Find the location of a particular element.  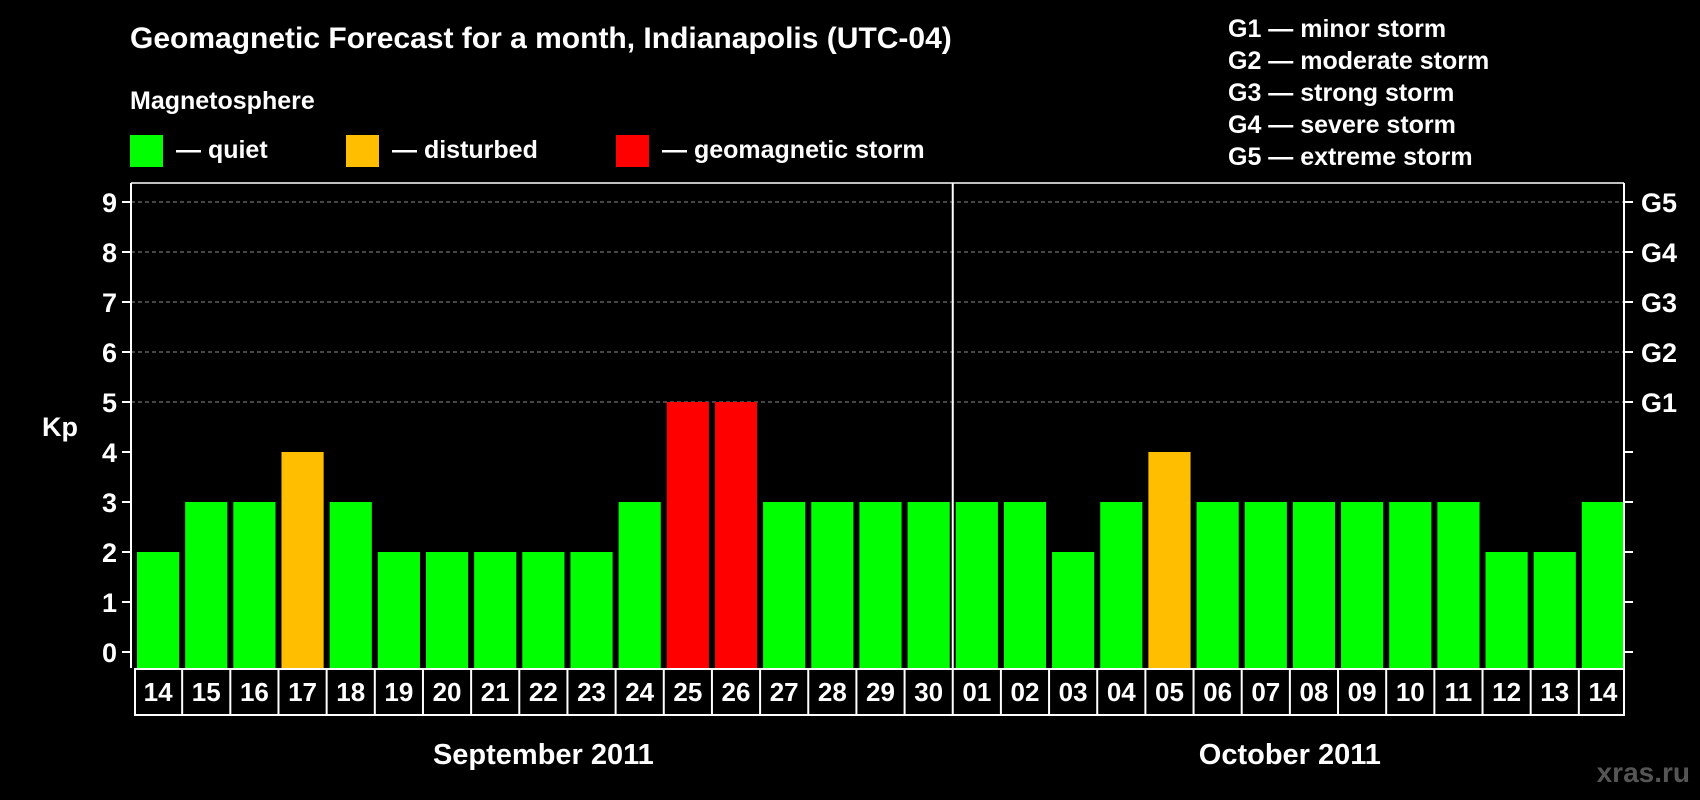

date-label: 26 is located at coordinates (736, 692).